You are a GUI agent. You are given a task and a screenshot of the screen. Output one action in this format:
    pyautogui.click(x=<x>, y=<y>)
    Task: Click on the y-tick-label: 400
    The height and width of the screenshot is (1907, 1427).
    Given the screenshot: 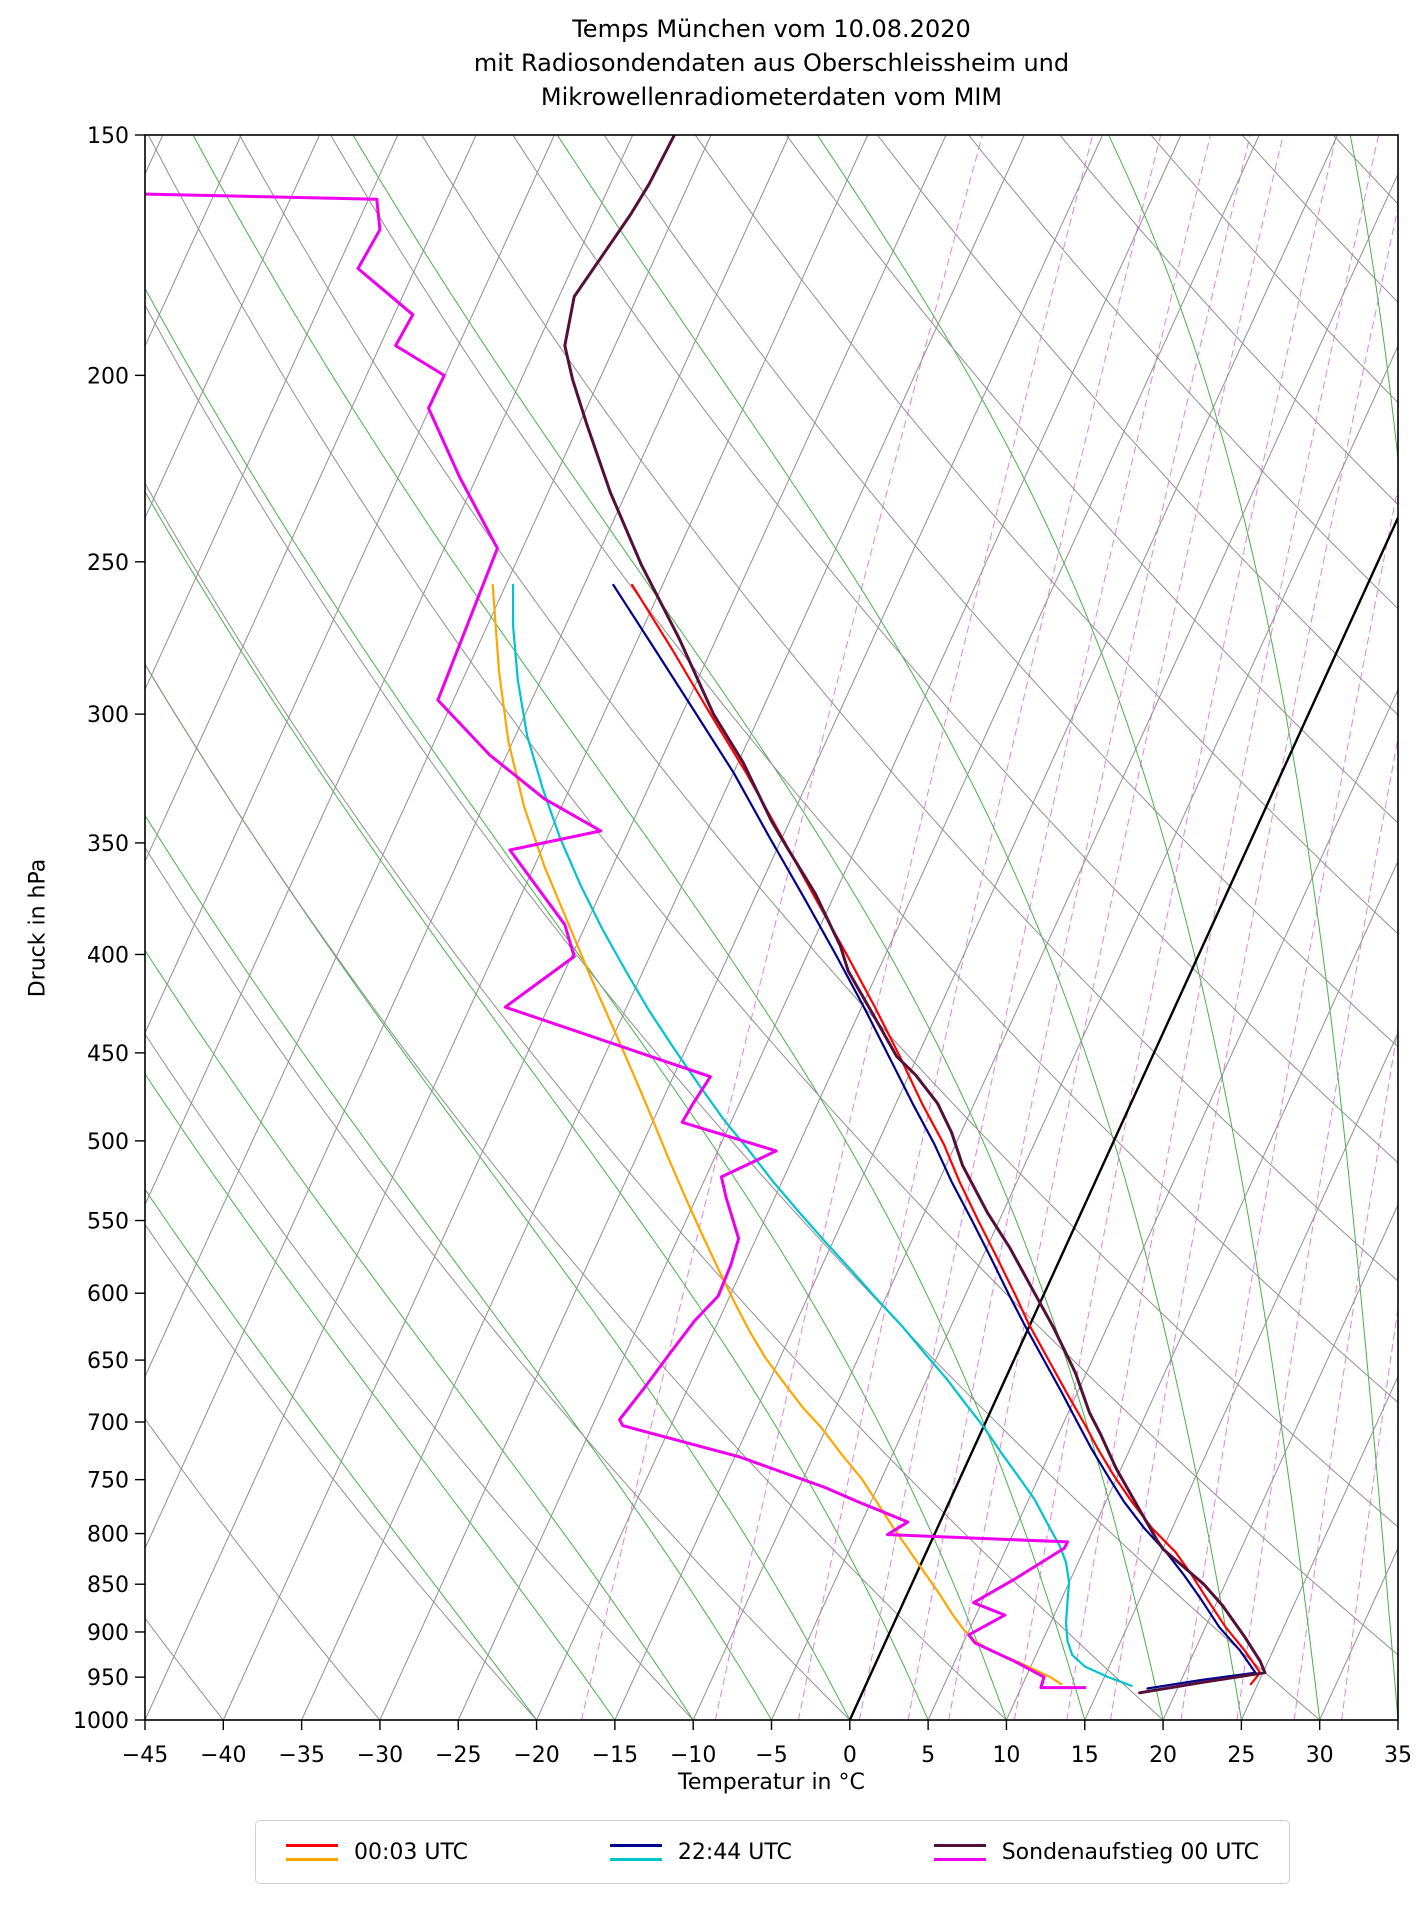 What is the action you would take?
    pyautogui.click(x=108, y=955)
    